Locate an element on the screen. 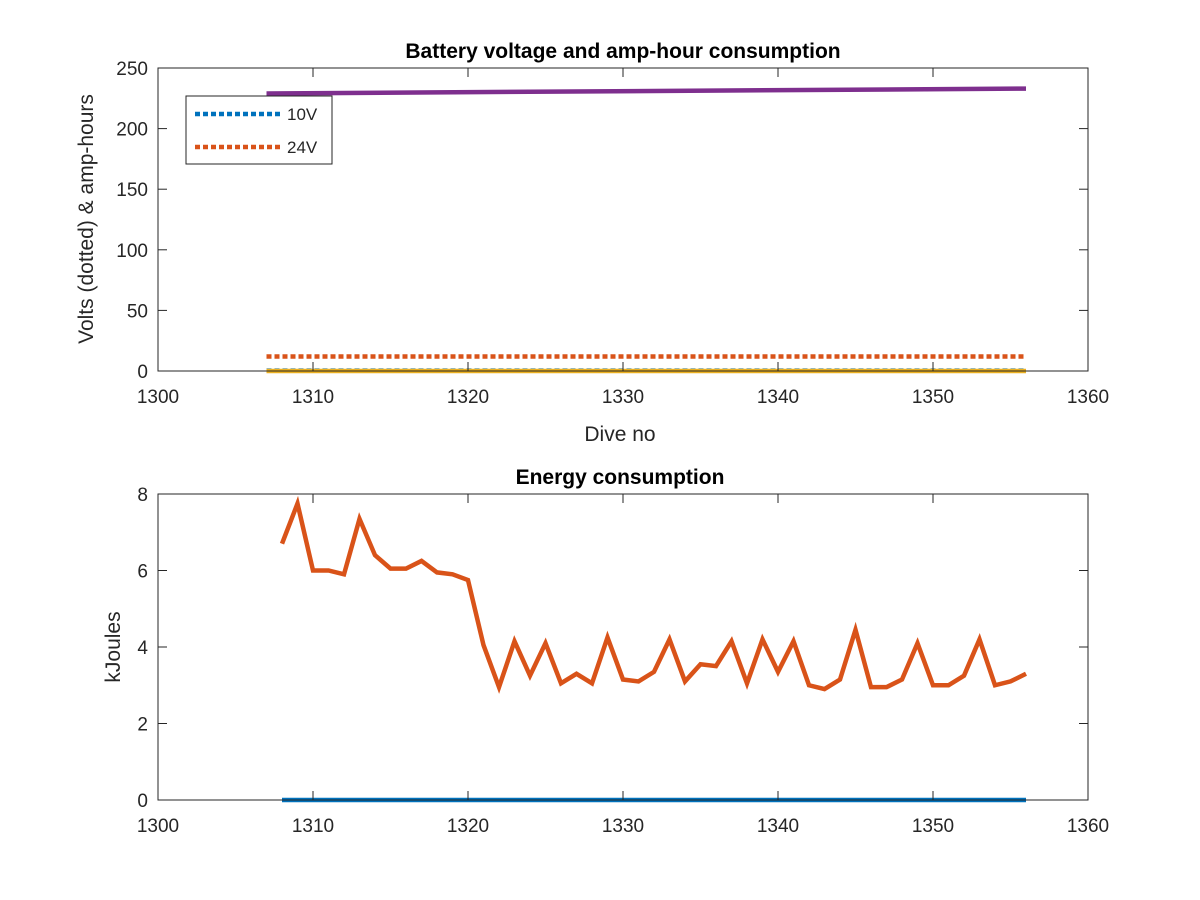  legend-label-10v: 10V is located at coordinates (302, 114).